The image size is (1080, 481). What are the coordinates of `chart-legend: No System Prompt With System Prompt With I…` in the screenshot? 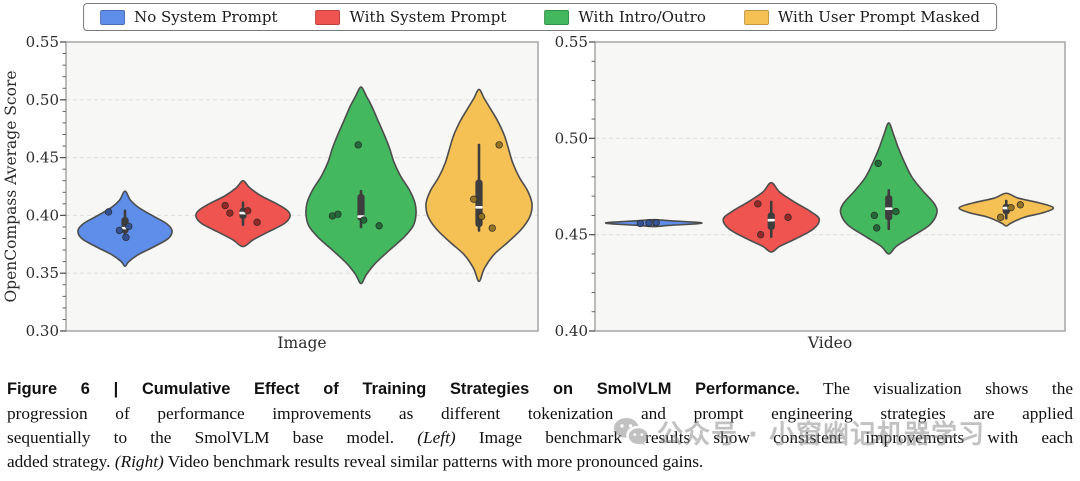 It's located at (540, 17).